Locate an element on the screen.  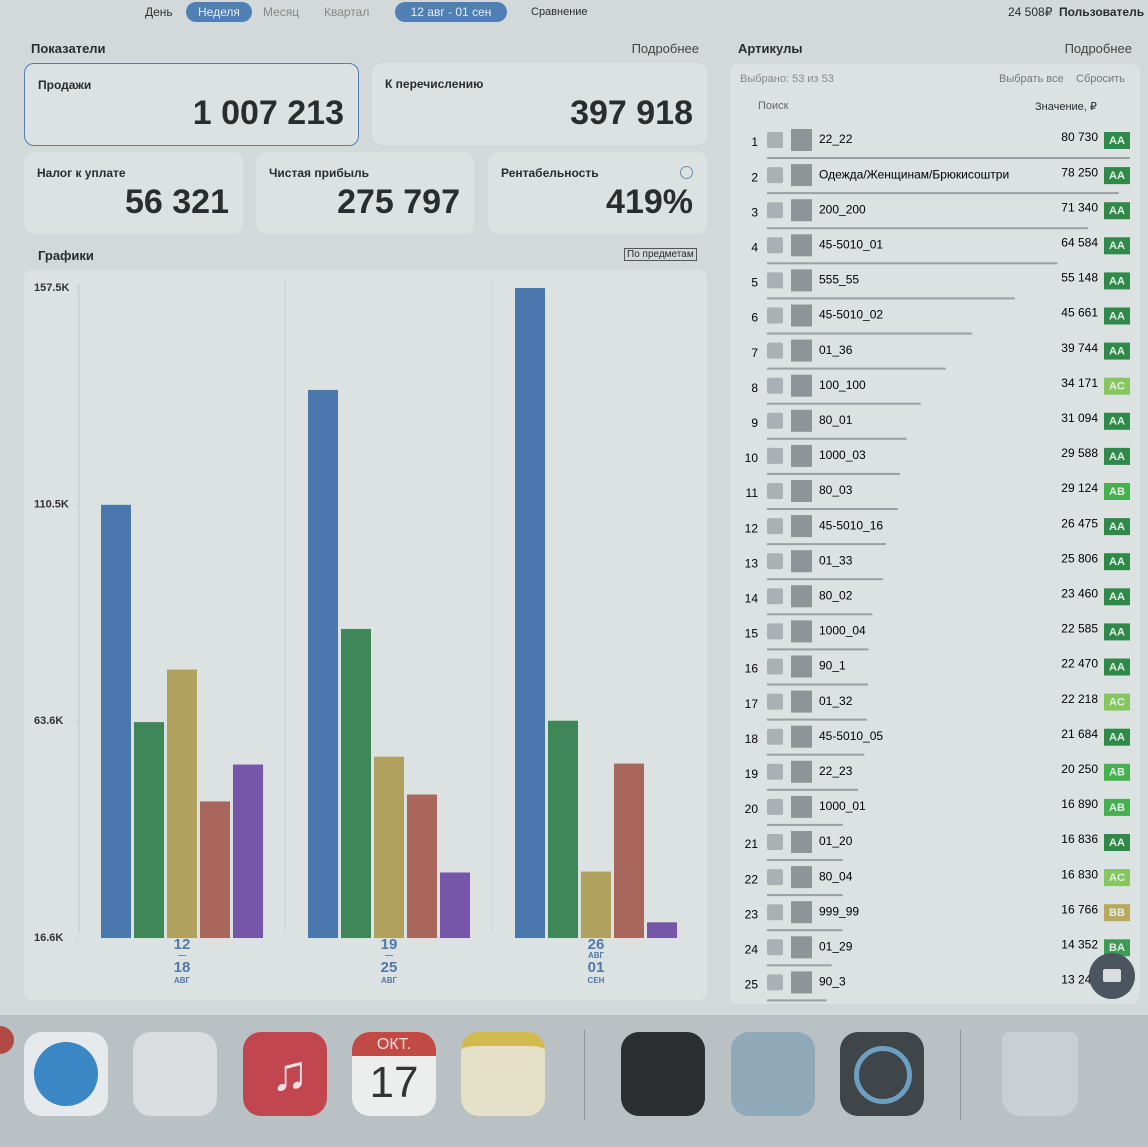
launchpad-icon is located at coordinates (175, 1074).